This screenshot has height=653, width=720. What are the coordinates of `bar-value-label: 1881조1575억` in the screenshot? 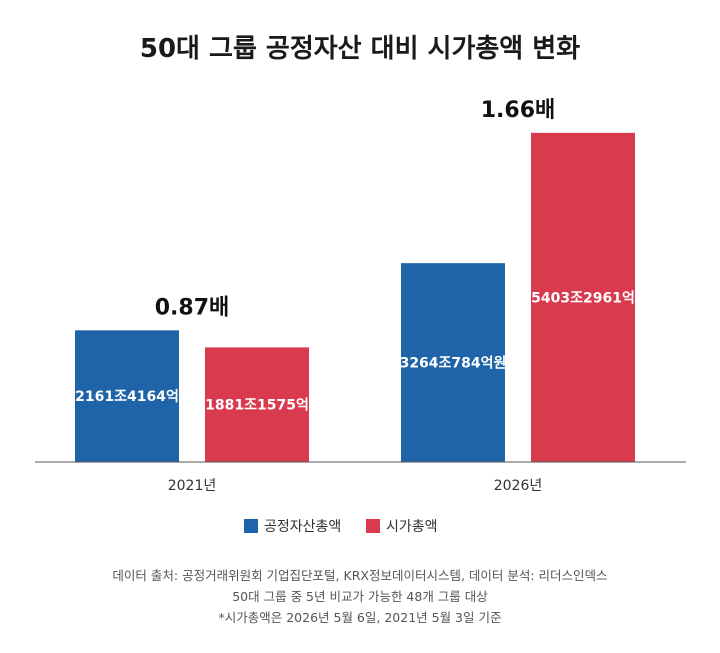 It's located at (257, 406).